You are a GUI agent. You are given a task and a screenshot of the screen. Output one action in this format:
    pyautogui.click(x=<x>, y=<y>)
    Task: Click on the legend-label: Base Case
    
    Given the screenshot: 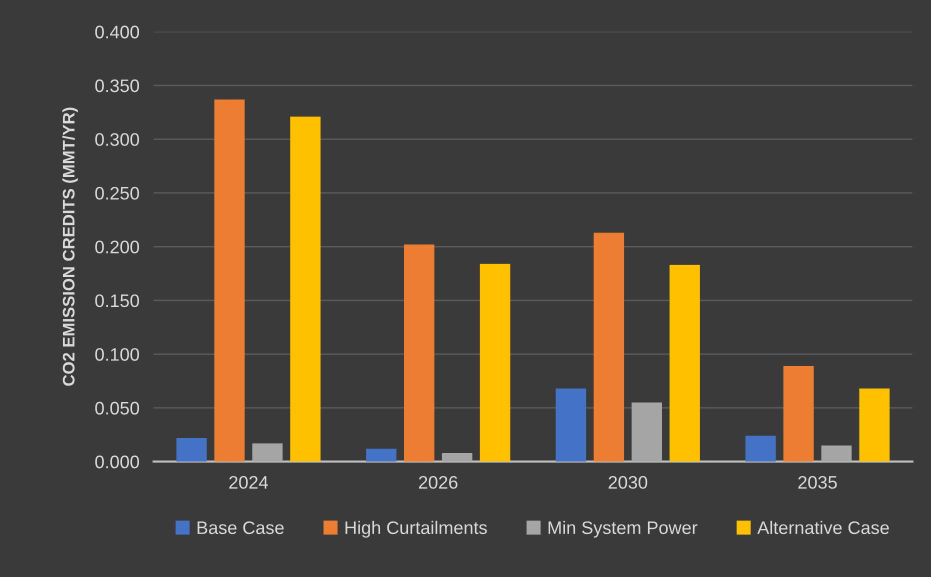 What is the action you would take?
    pyautogui.click(x=241, y=527)
    